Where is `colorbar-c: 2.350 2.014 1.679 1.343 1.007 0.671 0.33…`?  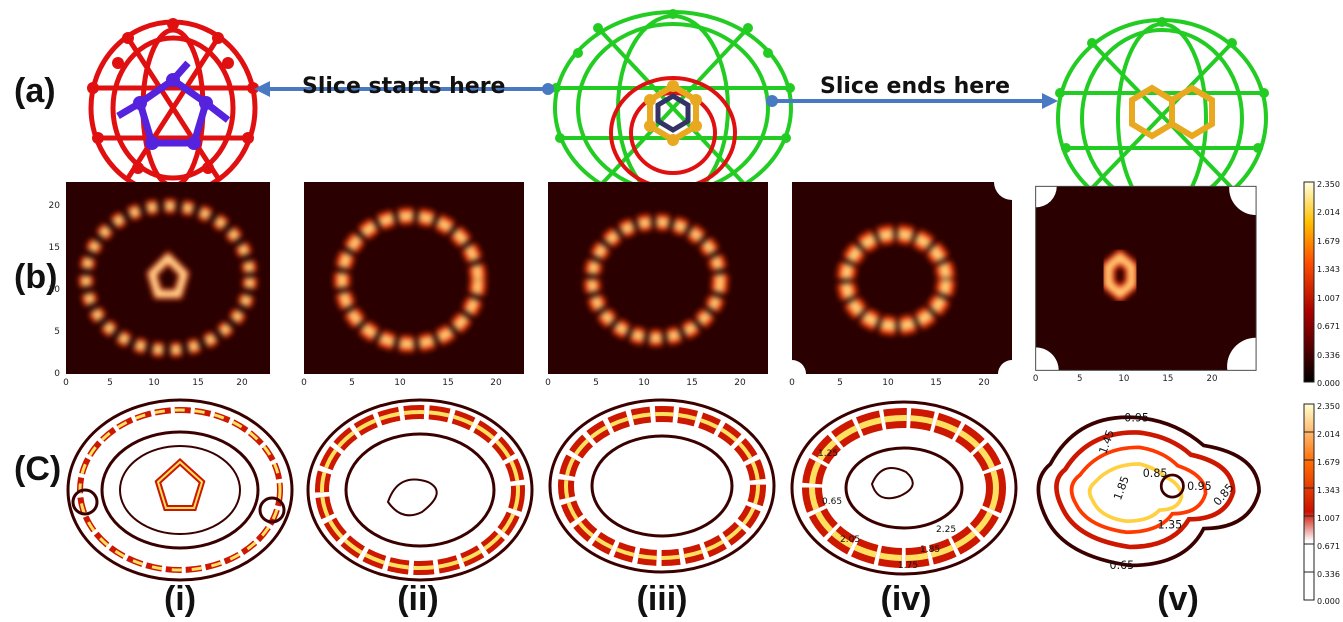 colorbar-c: 2.350 2.014 1.679 1.343 1.007 0.671 0.33… is located at coordinates (1322, 507).